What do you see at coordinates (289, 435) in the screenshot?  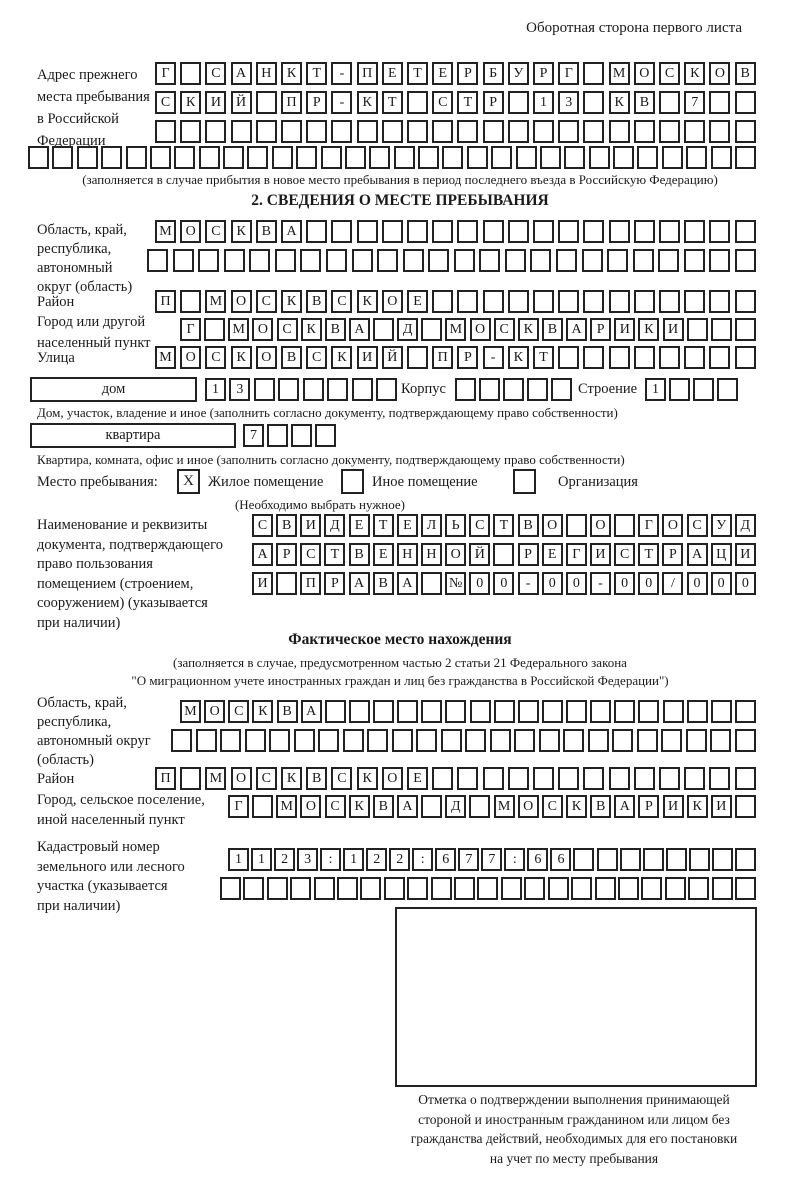 I see `kvartira-row: 7` at bounding box center [289, 435].